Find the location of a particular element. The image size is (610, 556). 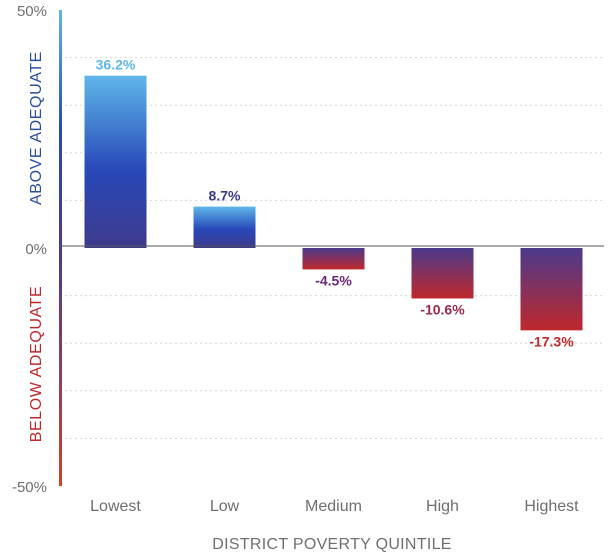

bar-high is located at coordinates (442, 273).